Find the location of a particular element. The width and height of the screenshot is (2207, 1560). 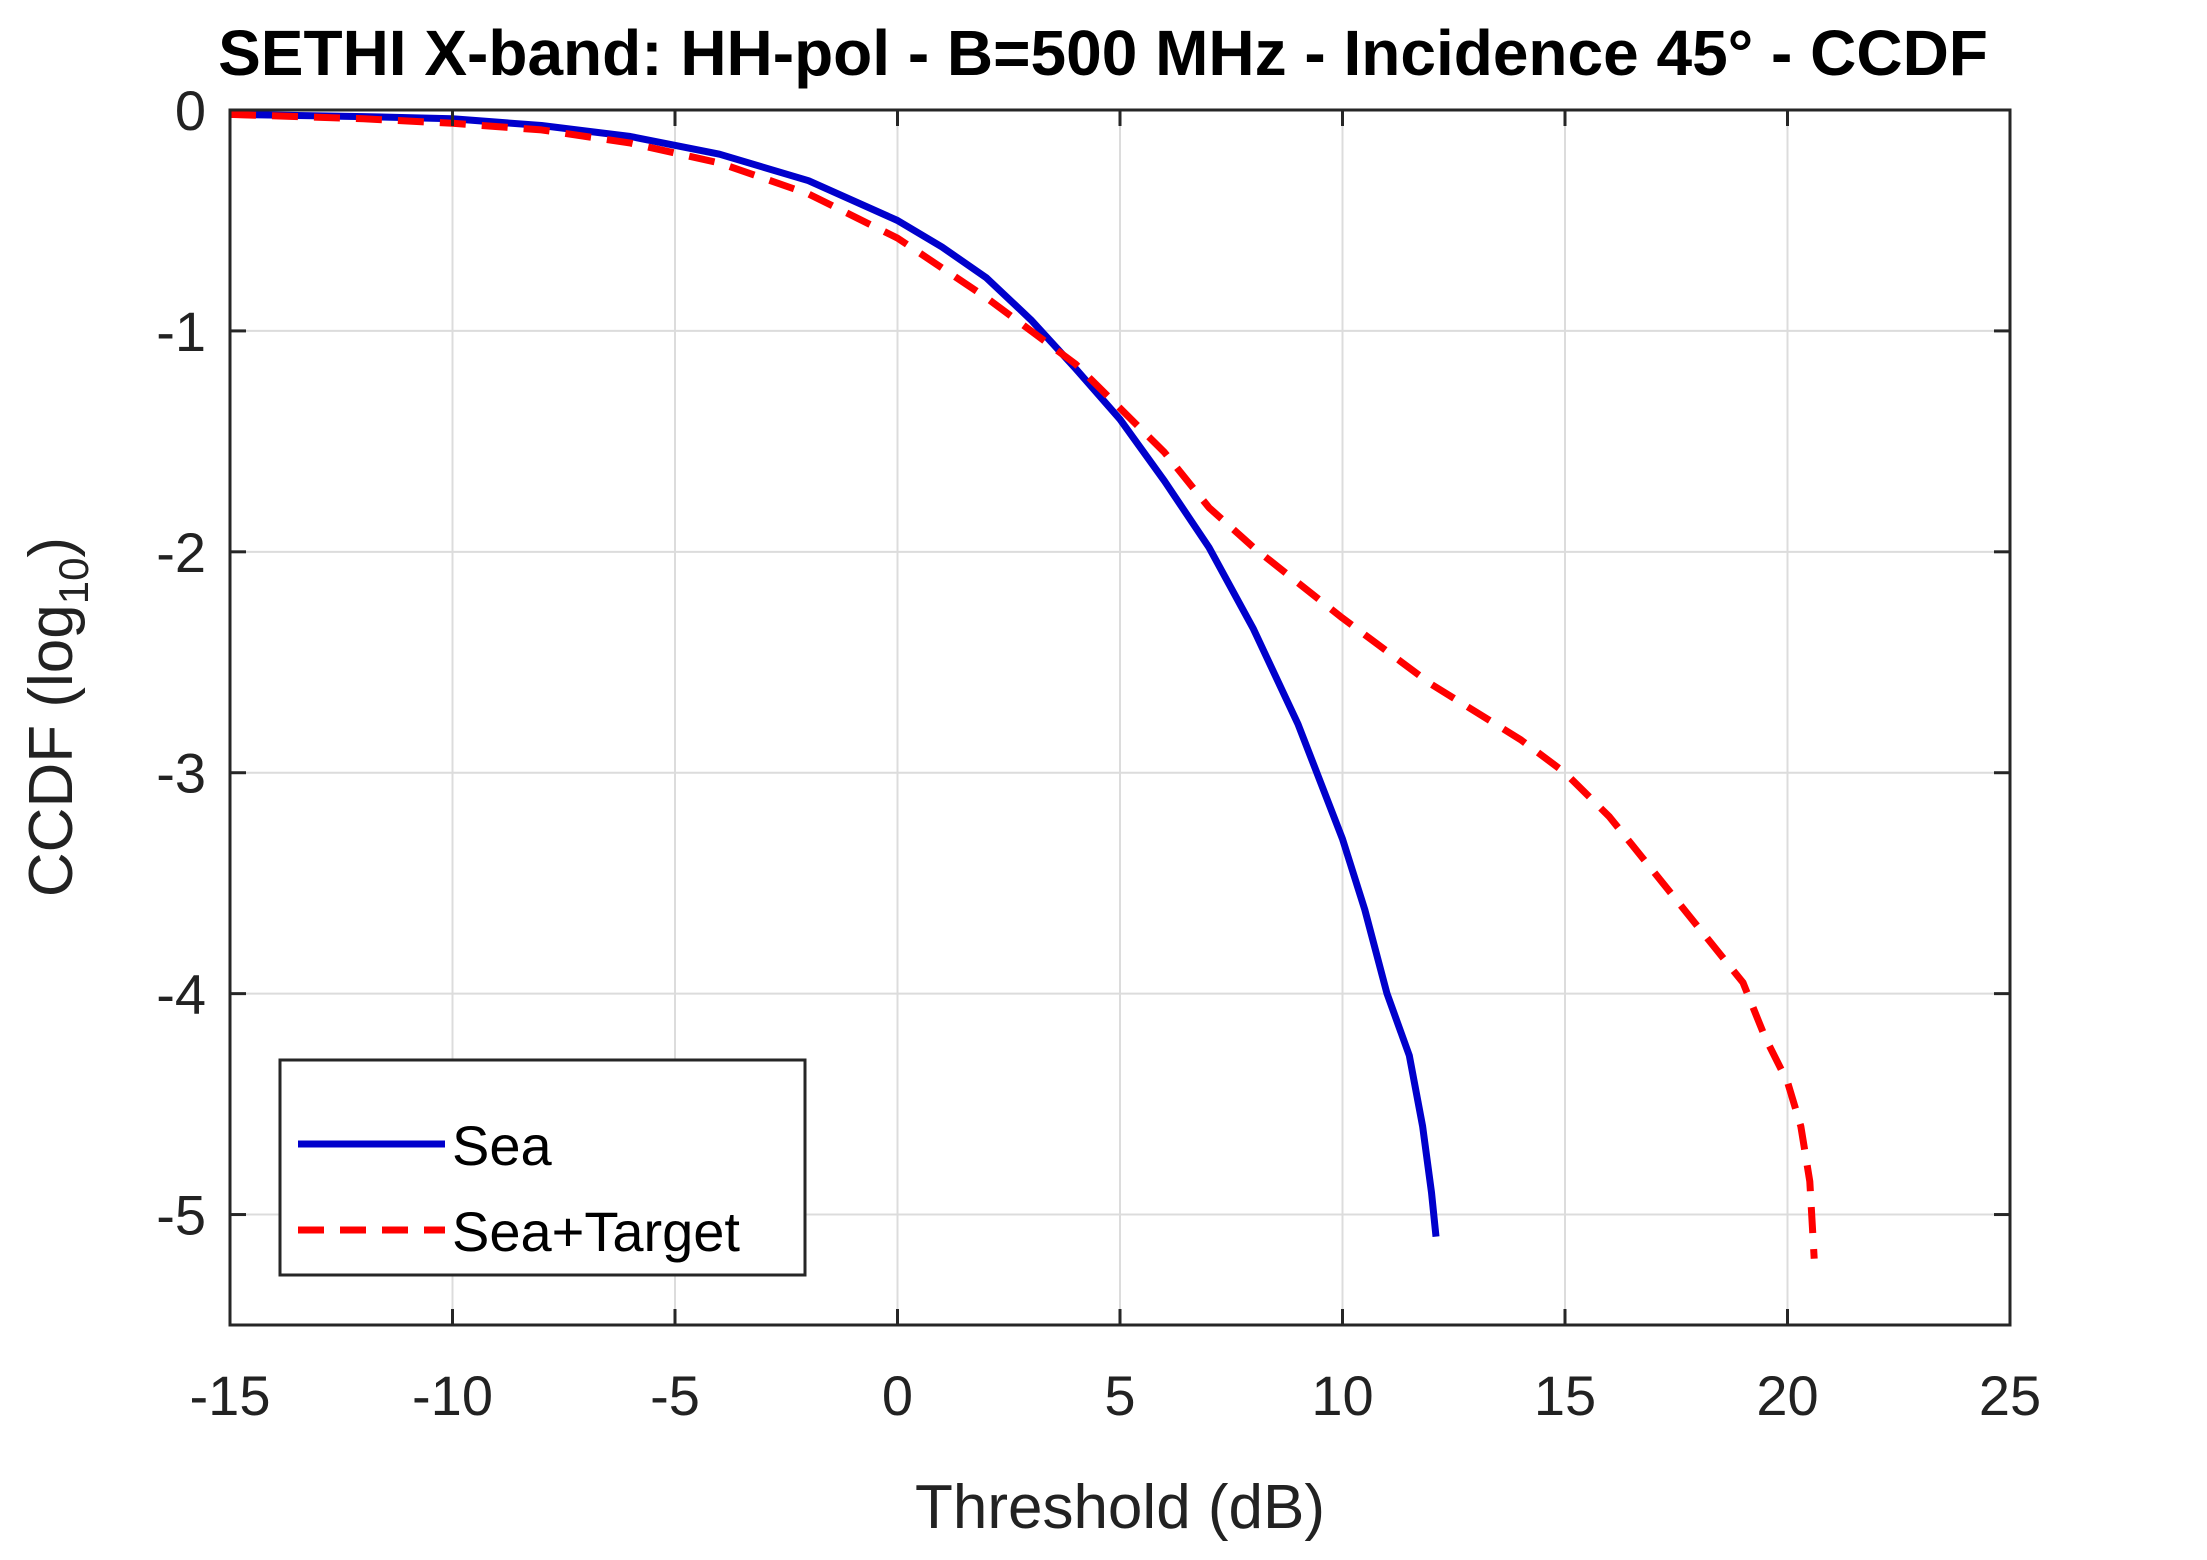

x-tick-label: -10 is located at coordinates (452, 1395).